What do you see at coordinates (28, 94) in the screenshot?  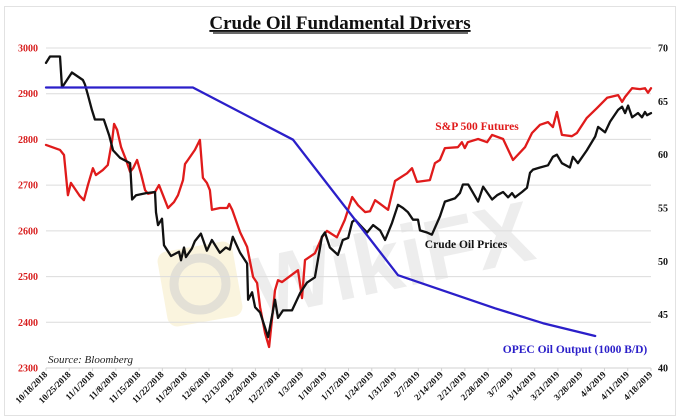 I see `left-axis-tick-label: 2900` at bounding box center [28, 94].